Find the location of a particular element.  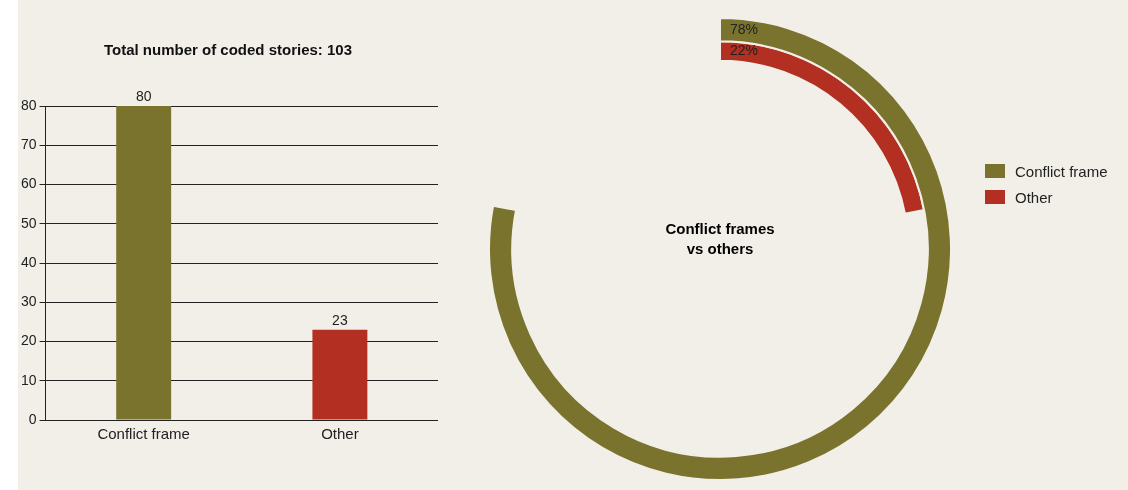

legend-label: Conflict frame is located at coordinates (1061, 171).